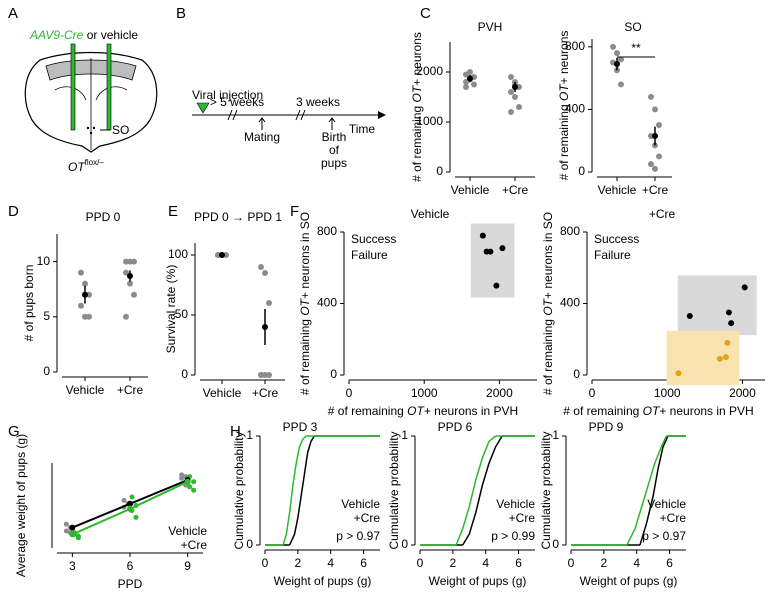 This screenshot has width=775, height=609. Describe the element at coordinates (181, 13) in the screenshot. I see `panel-label: B` at that location.